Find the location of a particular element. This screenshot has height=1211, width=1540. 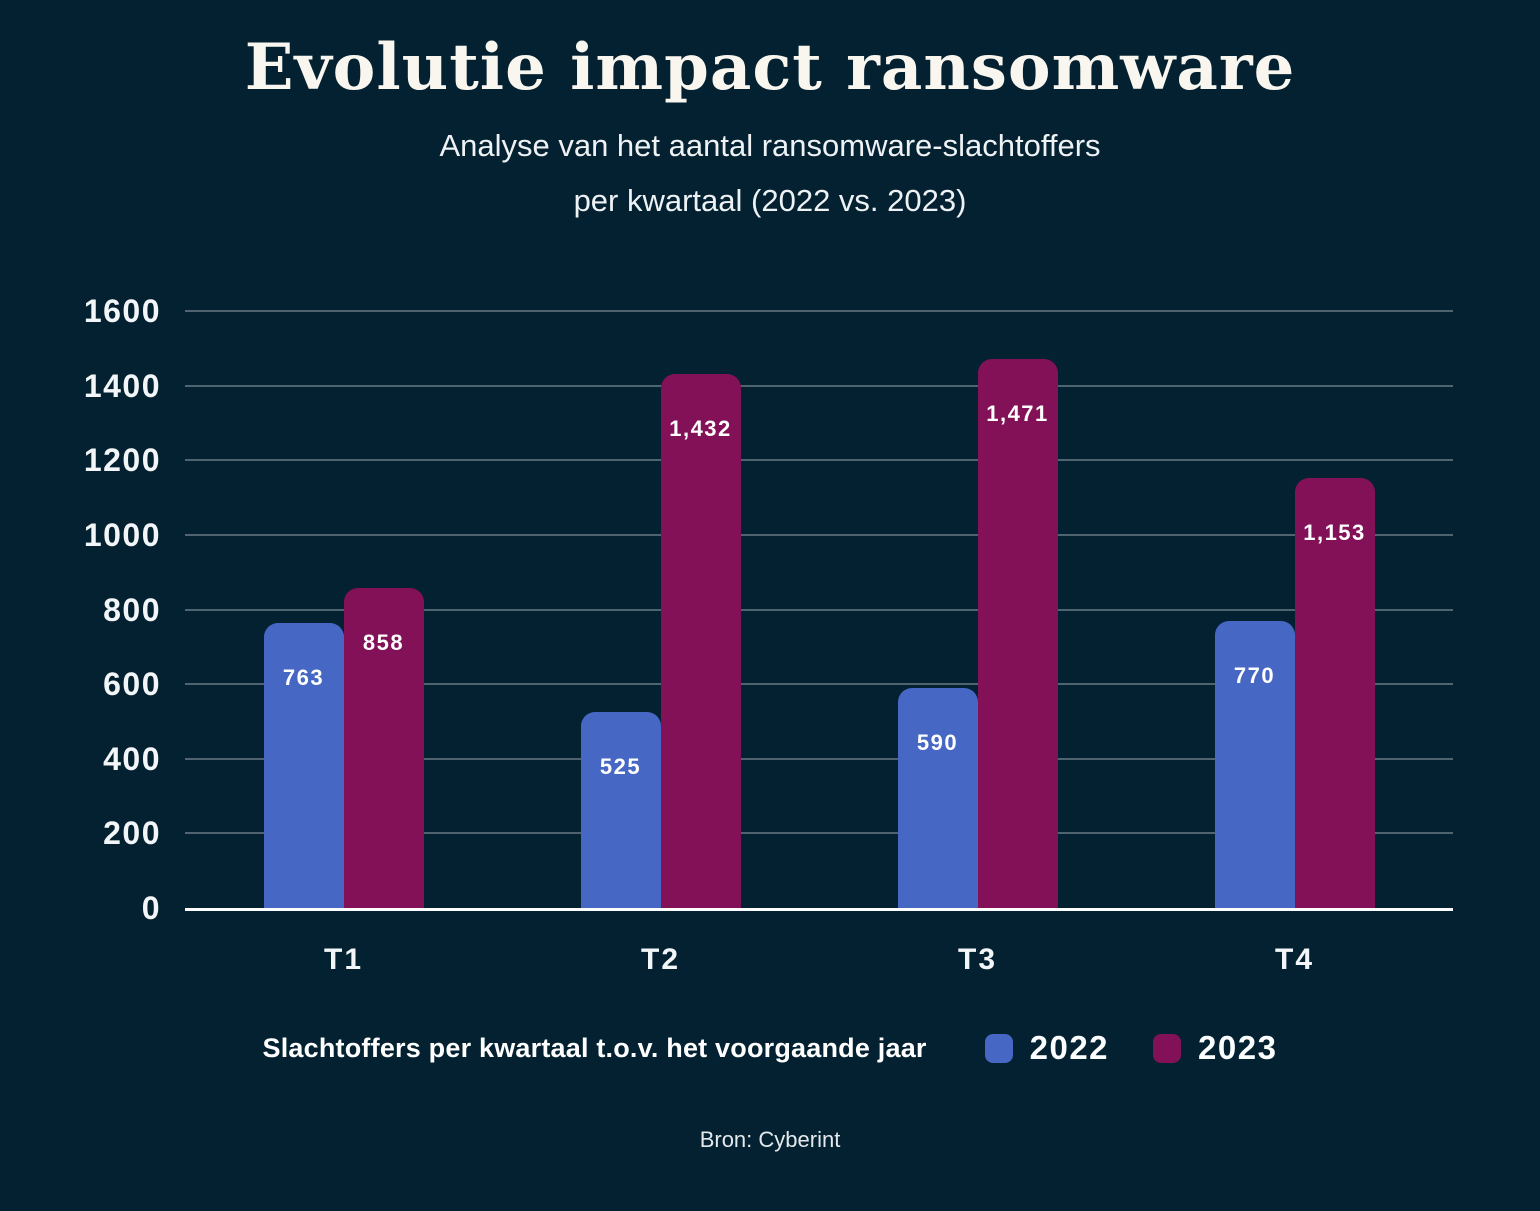

page-title: Evolutie impact ransomware is located at coordinates (770, 67).